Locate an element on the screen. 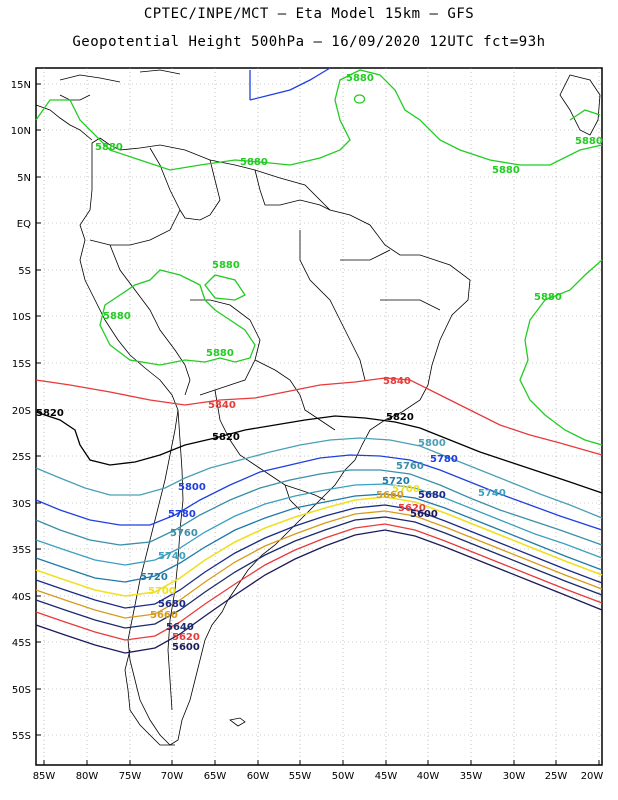  lon-label: 50W is located at coordinates (343, 776).